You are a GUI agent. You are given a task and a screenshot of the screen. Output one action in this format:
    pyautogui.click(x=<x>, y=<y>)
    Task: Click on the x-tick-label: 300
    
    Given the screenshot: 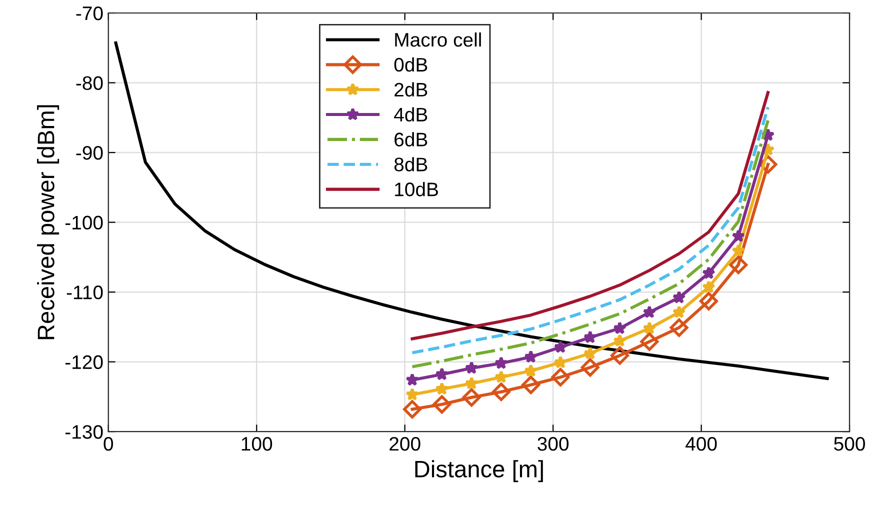 What is the action you would take?
    pyautogui.click(x=553, y=443)
    